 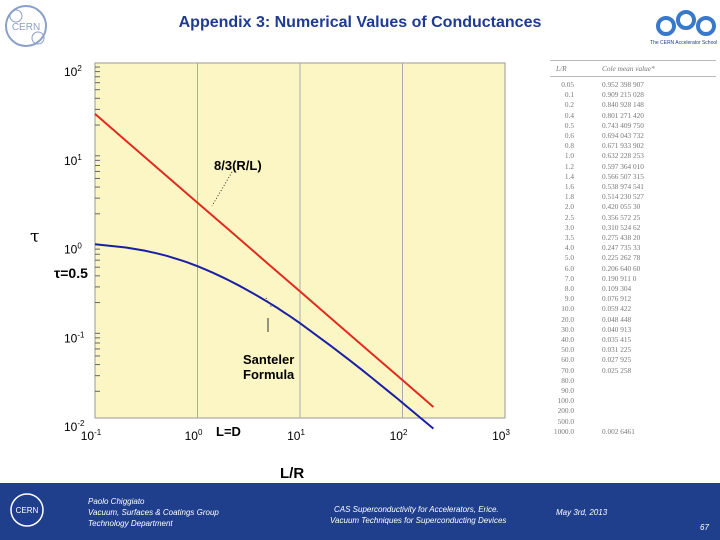 I want to click on footer-department: Technology Department, so click(x=130, y=523).